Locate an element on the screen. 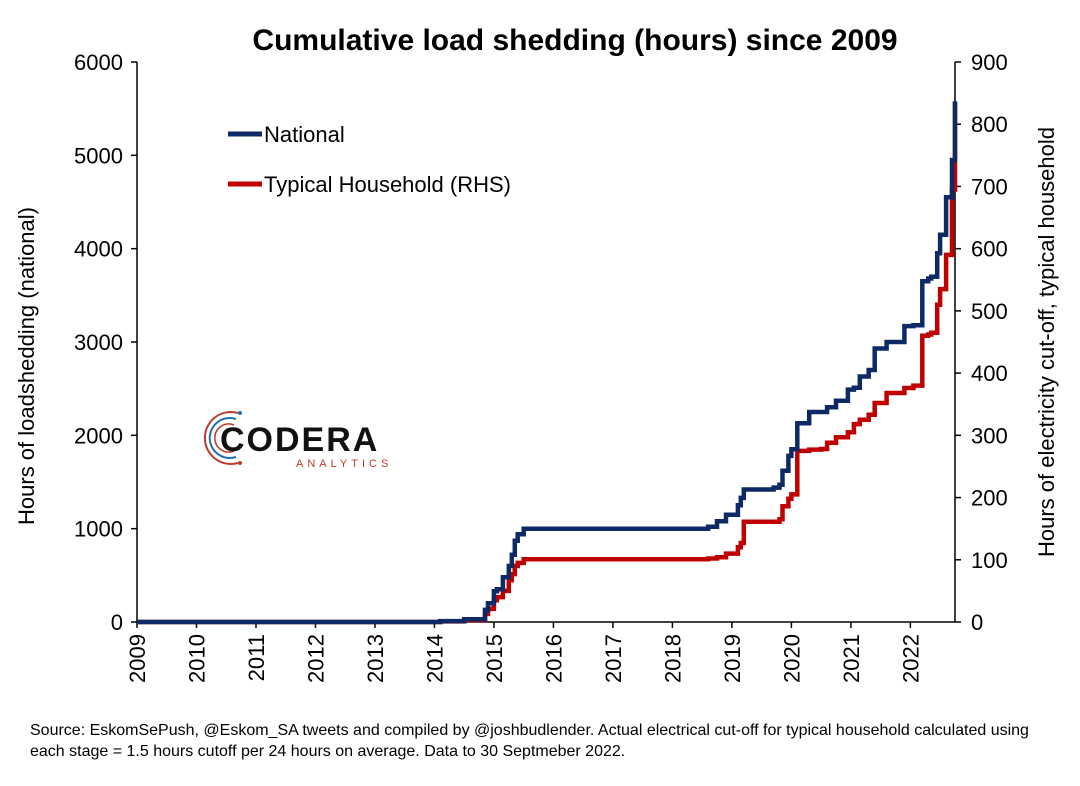  y2-tick-label: 900 is located at coordinates (989, 62).